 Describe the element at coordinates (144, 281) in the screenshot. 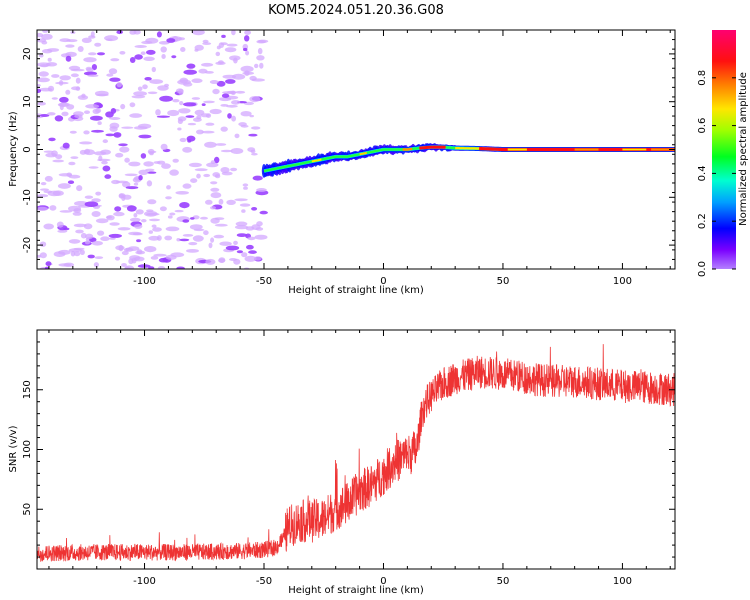

I see `spectrogram-x-tick-label: -100` at that location.